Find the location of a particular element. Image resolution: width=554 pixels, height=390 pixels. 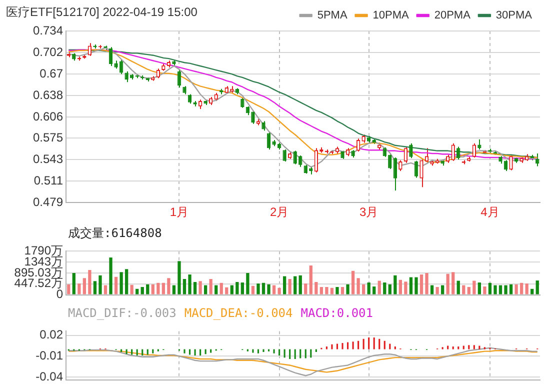

y-tick-label: 0 is located at coordinates (60, 294).